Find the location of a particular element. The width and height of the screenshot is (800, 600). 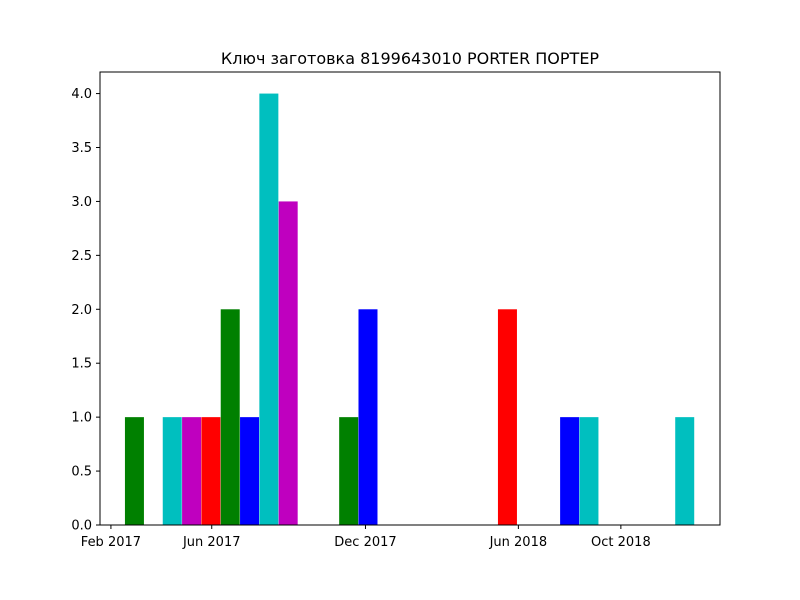

y-tick-label-1: 0.5 is located at coordinates (81, 472).